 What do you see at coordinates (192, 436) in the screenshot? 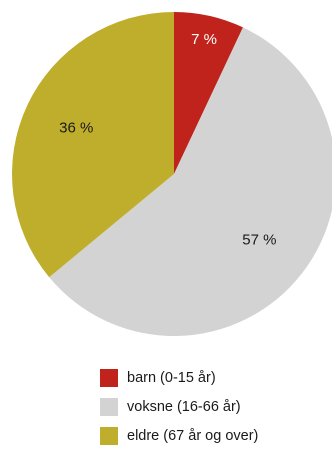
I see `legend-label-2: eldre (67 år og over)` at bounding box center [192, 436].